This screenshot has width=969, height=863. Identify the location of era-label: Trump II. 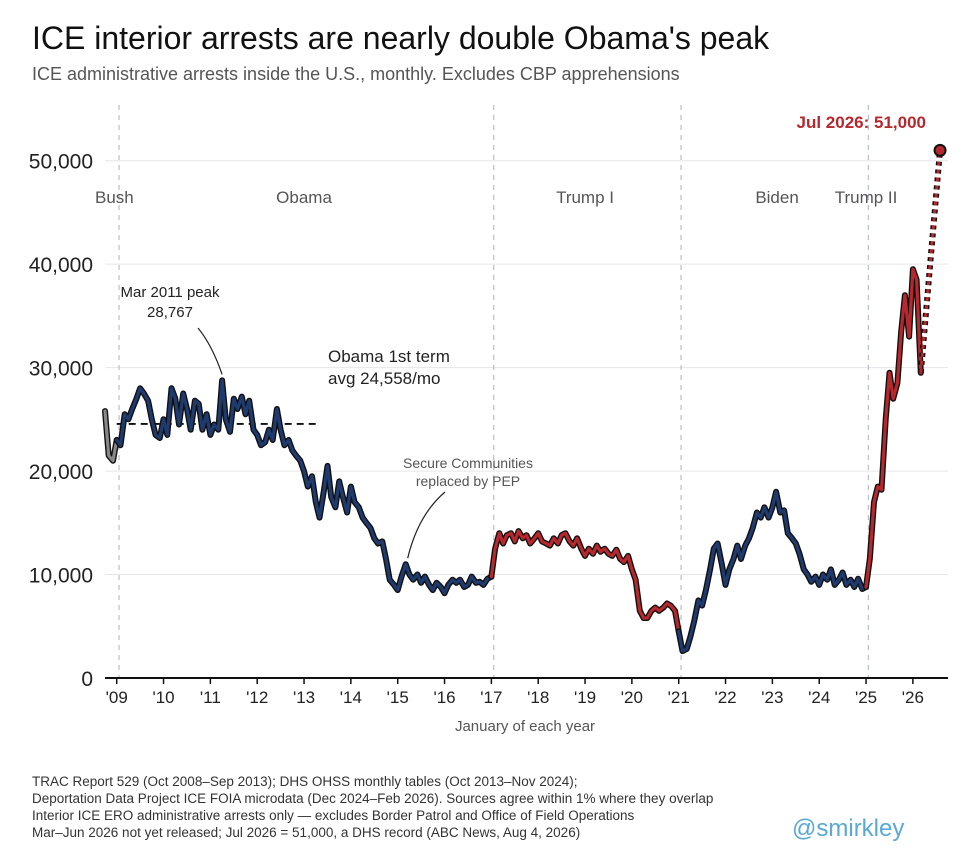
(866, 197).